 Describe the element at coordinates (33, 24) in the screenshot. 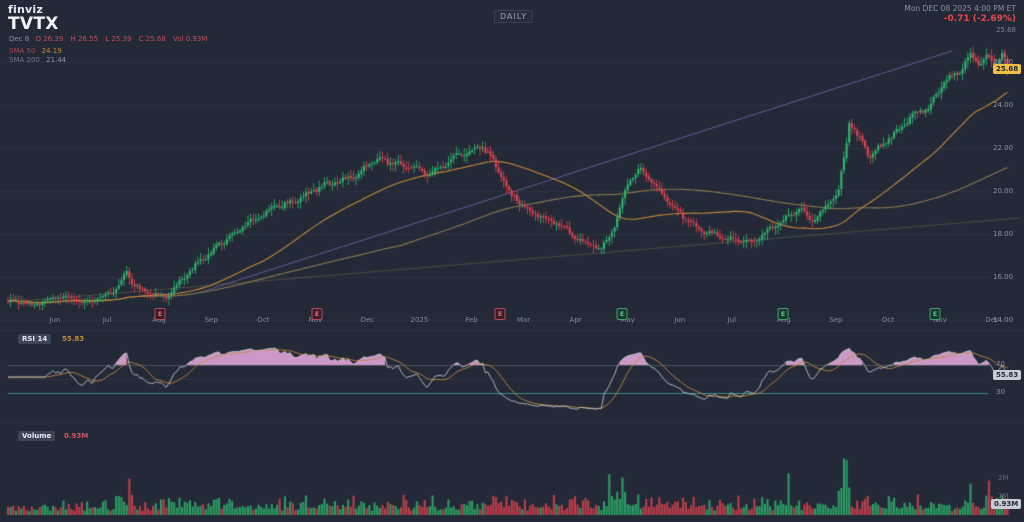

I see `ticker-symbol: TVTX` at that location.